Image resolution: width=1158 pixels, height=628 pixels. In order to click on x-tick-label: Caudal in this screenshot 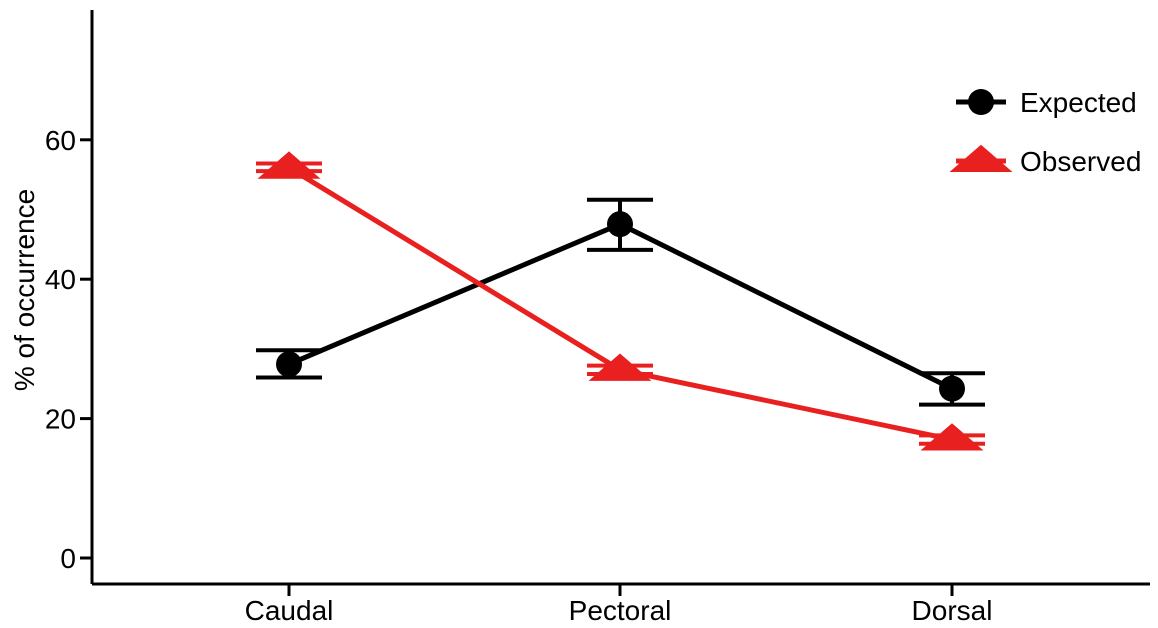, I will do `click(289, 610)`.